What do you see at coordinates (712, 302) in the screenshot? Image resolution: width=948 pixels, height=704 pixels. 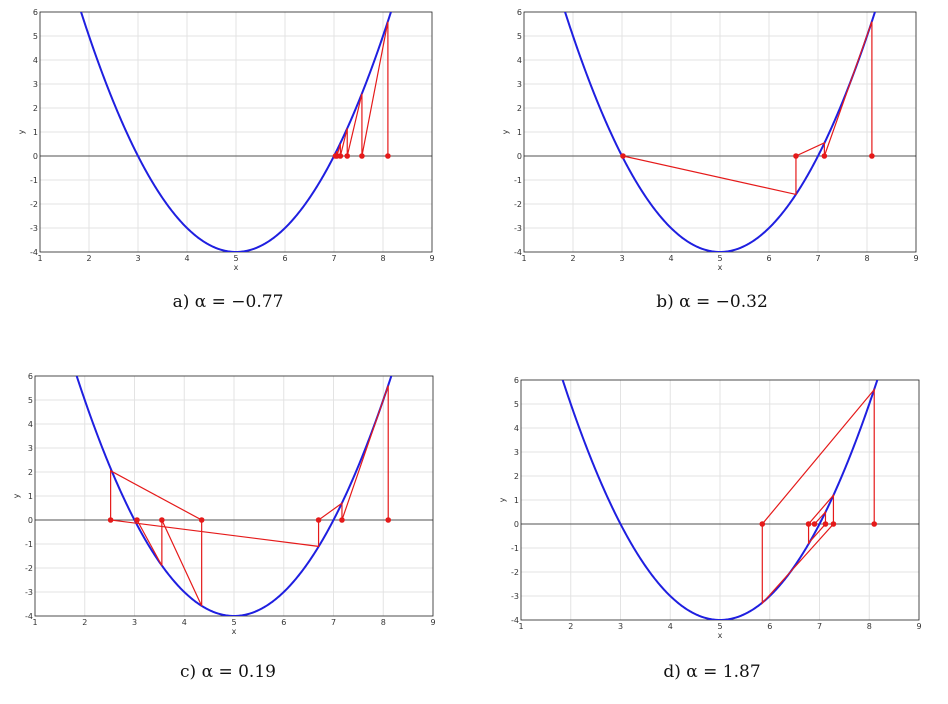 I see `caption-b: b) α = −0.32` at bounding box center [712, 302].